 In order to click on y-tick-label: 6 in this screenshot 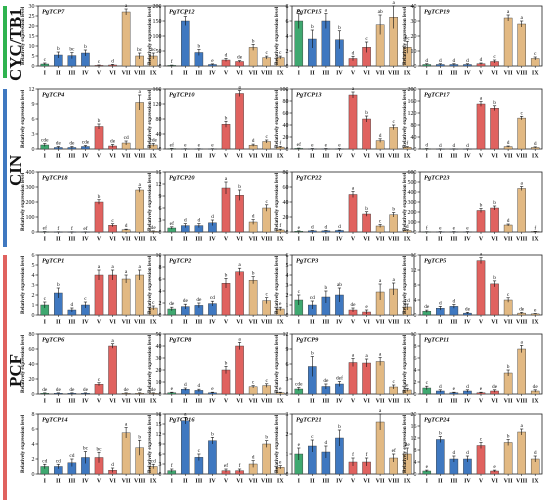, I will do `click(33, 430)`.